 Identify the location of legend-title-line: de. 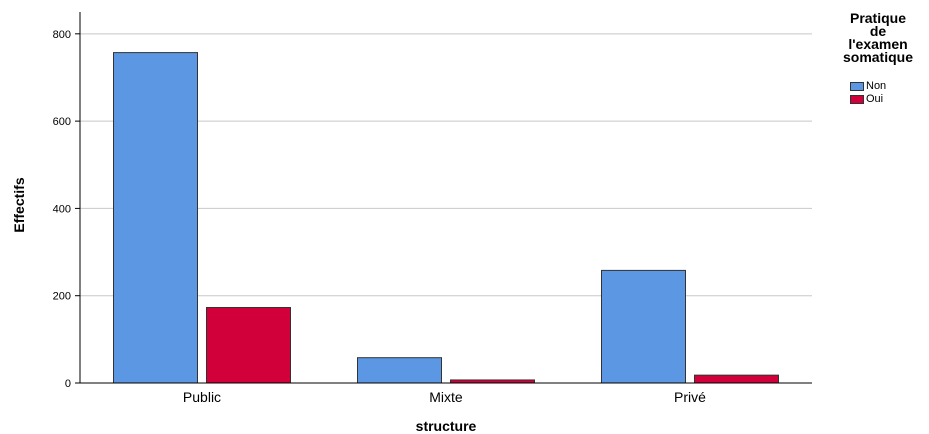
(878, 31).